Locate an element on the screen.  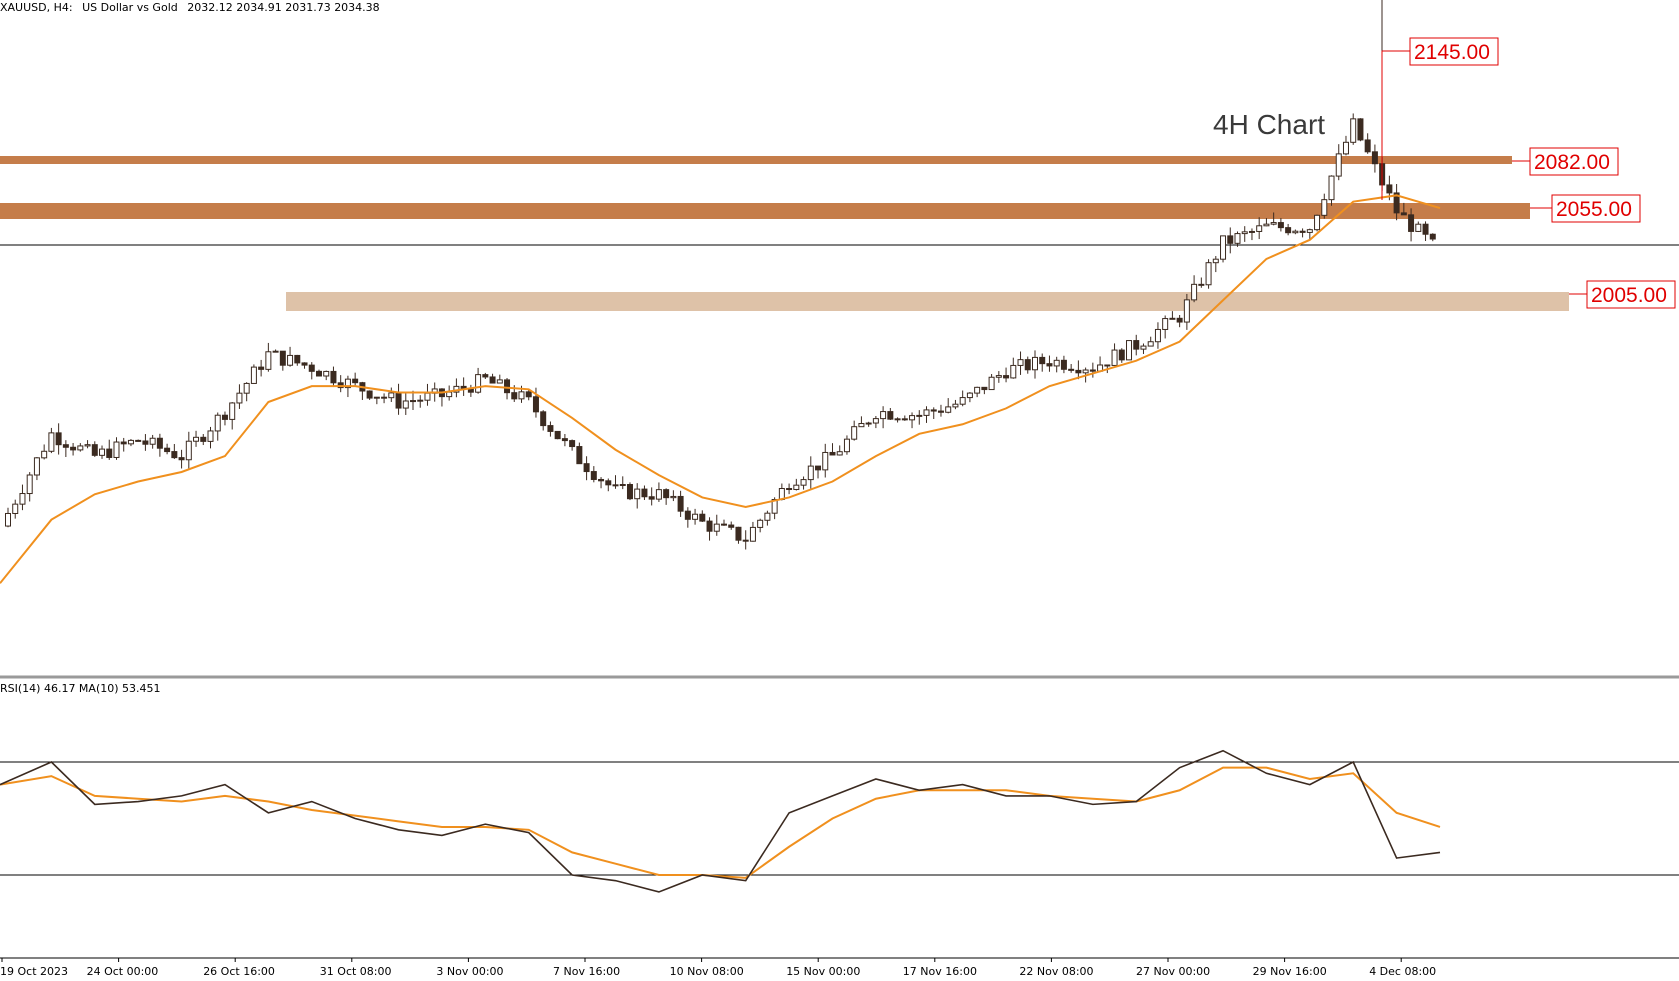
time-label: 3 Nov 00:00 is located at coordinates (469, 971).